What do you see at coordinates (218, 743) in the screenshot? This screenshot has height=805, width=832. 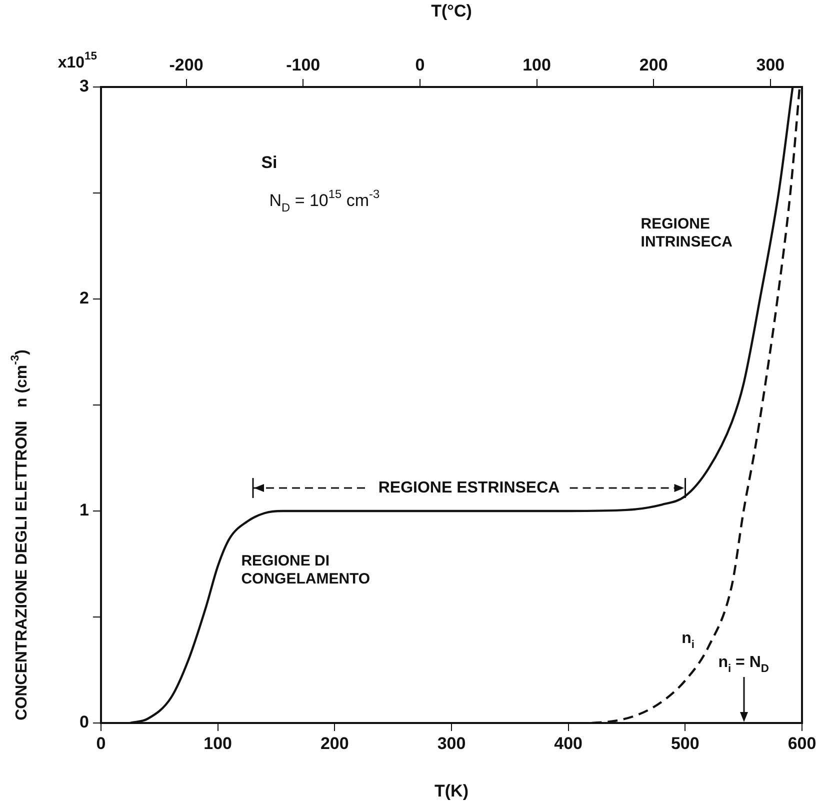 I see `x-tick-label: 100` at bounding box center [218, 743].